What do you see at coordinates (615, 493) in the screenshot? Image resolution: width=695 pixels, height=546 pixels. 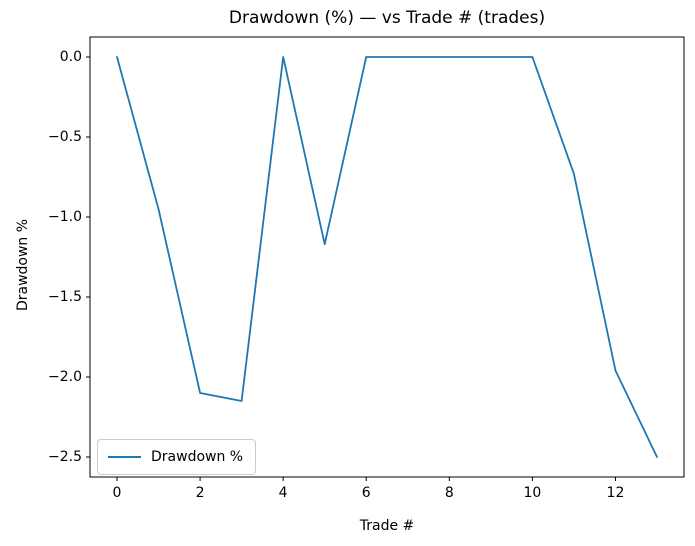 I see `x-tick-label: 12` at bounding box center [615, 493].